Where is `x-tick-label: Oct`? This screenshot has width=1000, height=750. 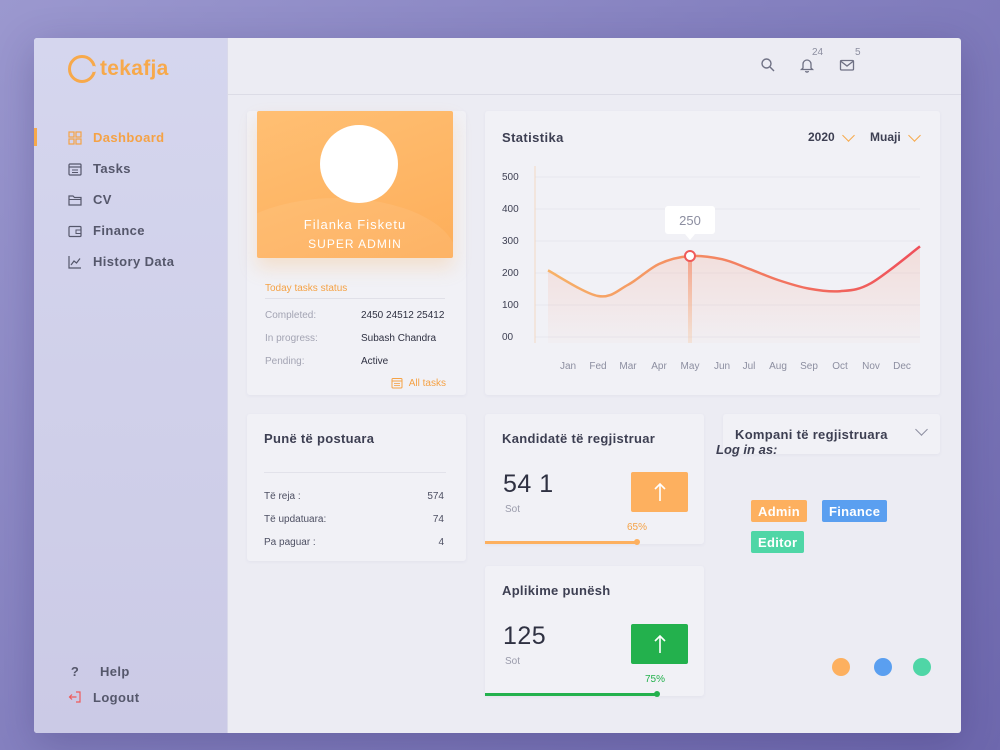 x-tick-label: Oct is located at coordinates (840, 366).